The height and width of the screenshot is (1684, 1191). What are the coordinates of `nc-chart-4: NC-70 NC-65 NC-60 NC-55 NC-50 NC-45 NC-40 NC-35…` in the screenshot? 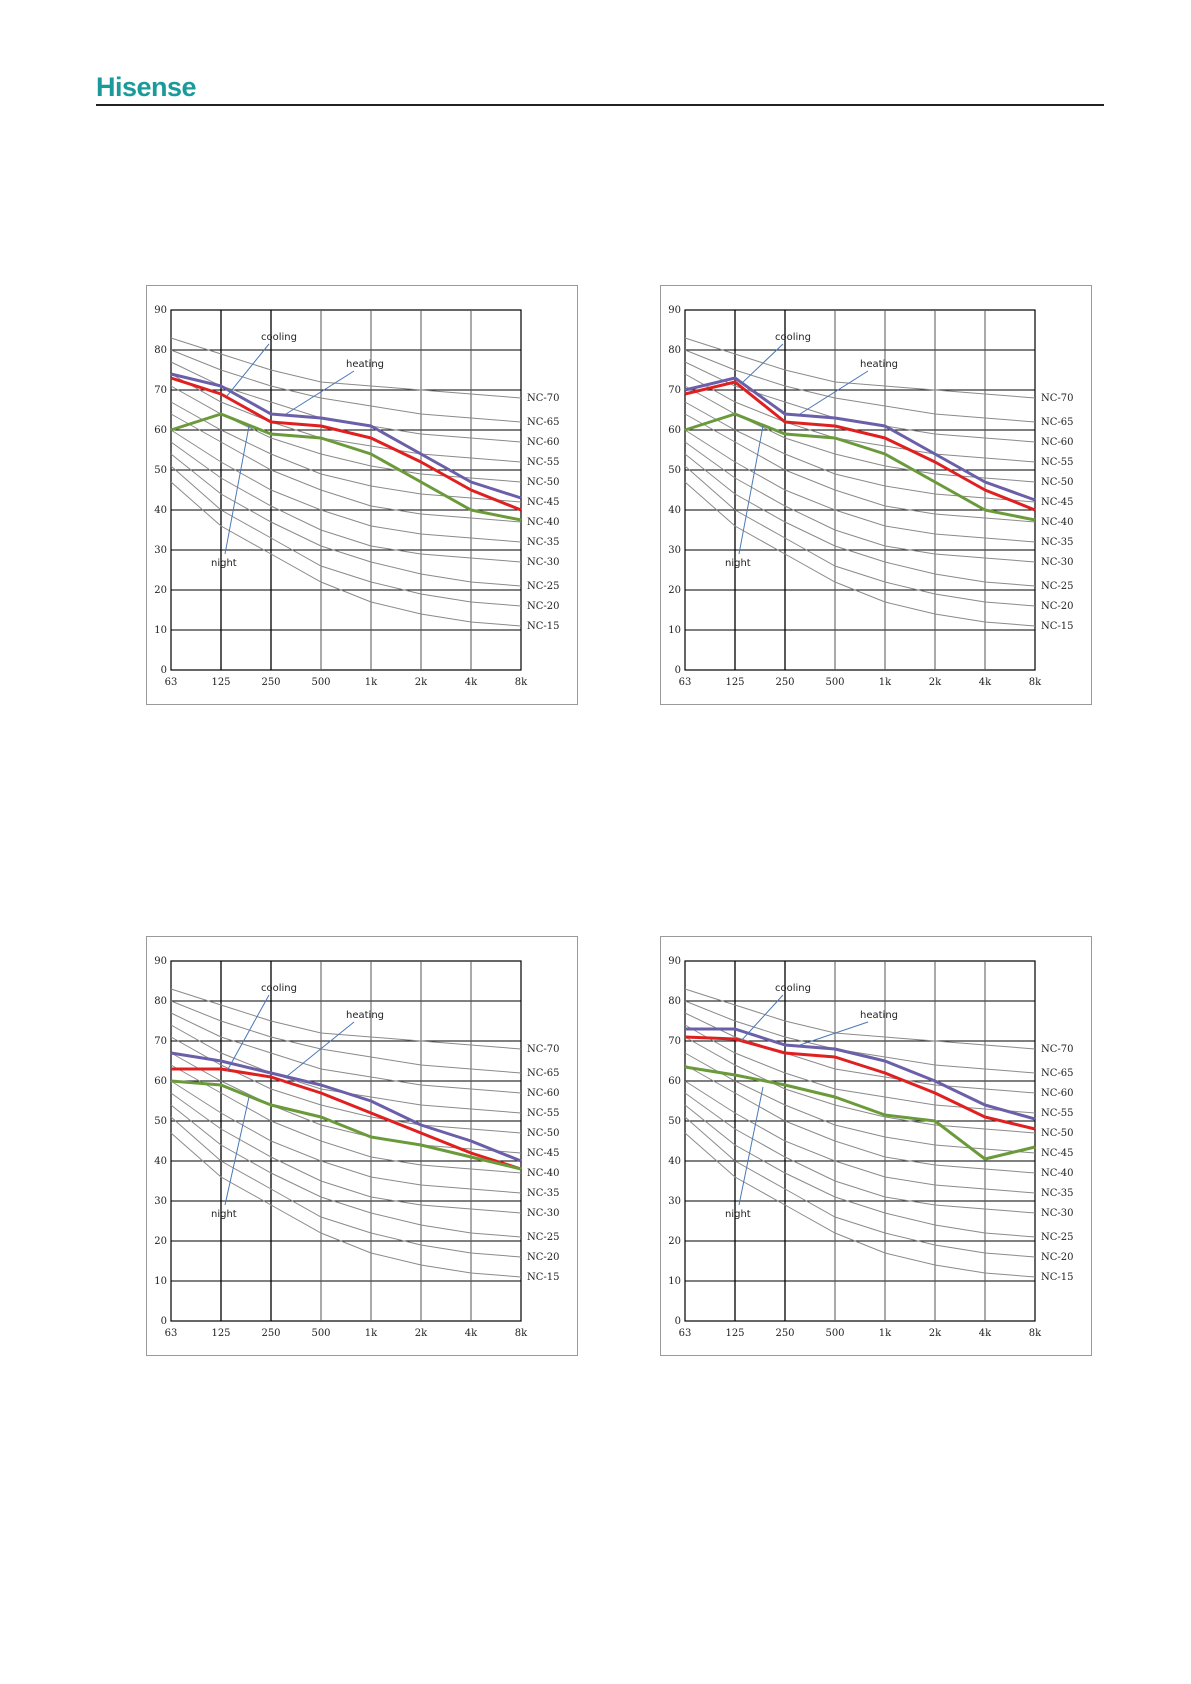 It's located at (876, 1146).